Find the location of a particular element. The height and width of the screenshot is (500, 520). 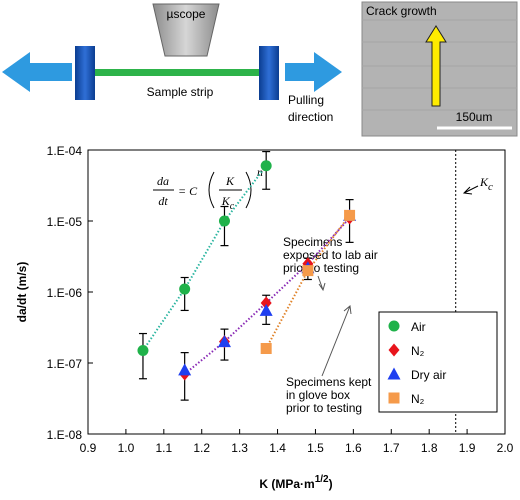

micrograph: Crack growth 150um is located at coordinates (439, 69).